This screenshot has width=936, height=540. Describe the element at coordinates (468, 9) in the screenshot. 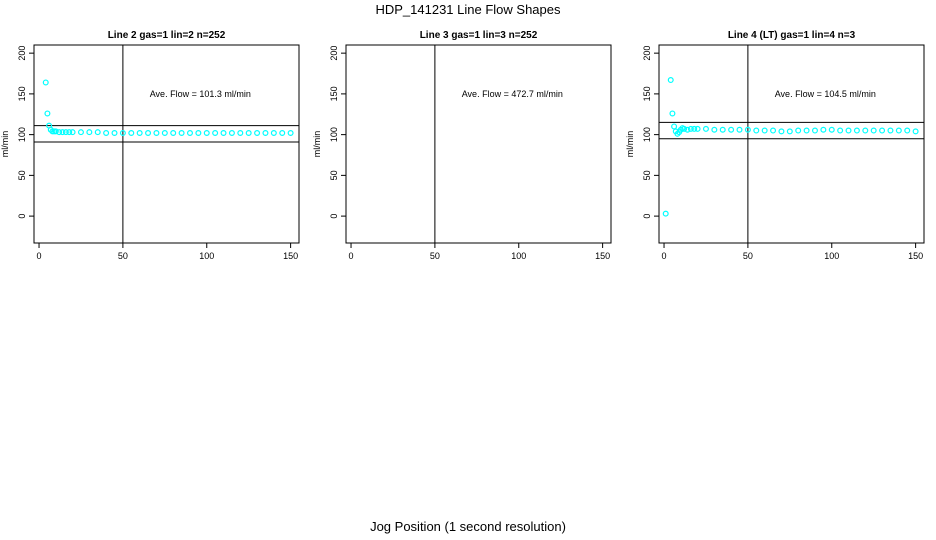

I see `chart-title: HDP_141231 Line Flow Shapes` at that location.